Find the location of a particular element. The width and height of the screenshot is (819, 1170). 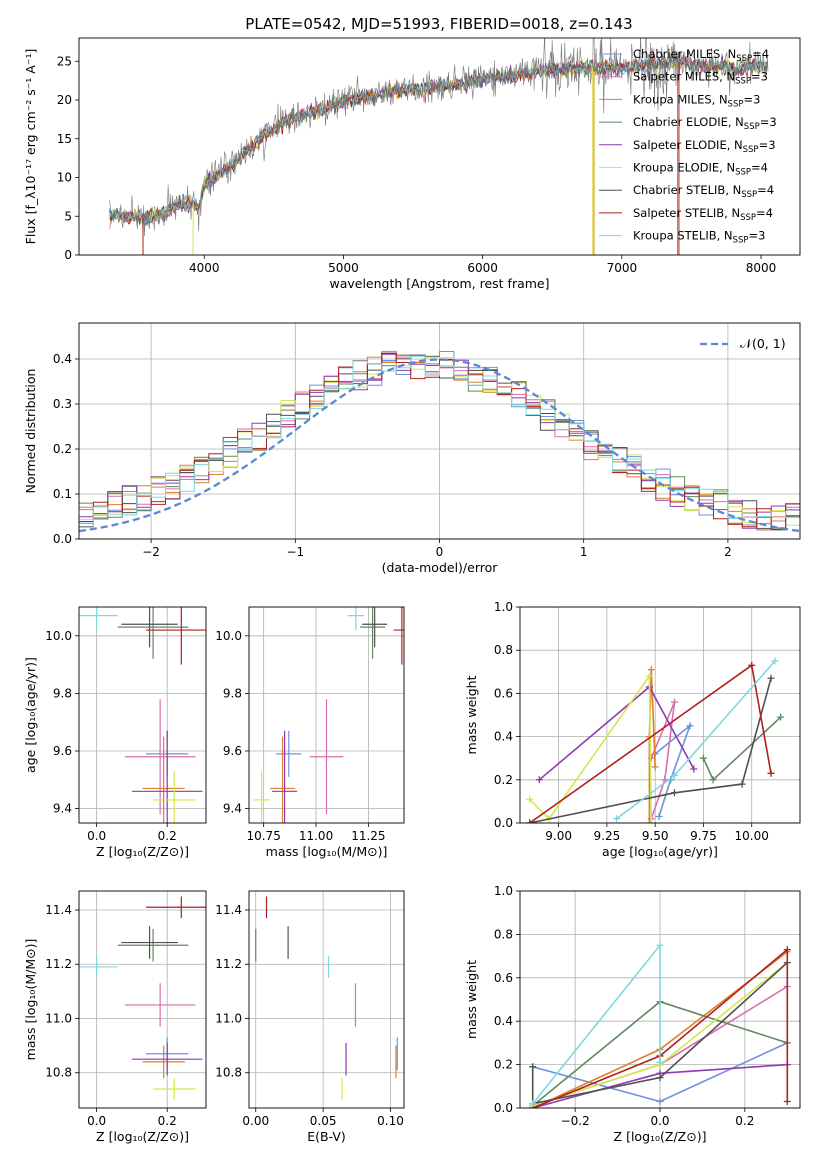

x-tick-label: 5000 is located at coordinates (343, 268).